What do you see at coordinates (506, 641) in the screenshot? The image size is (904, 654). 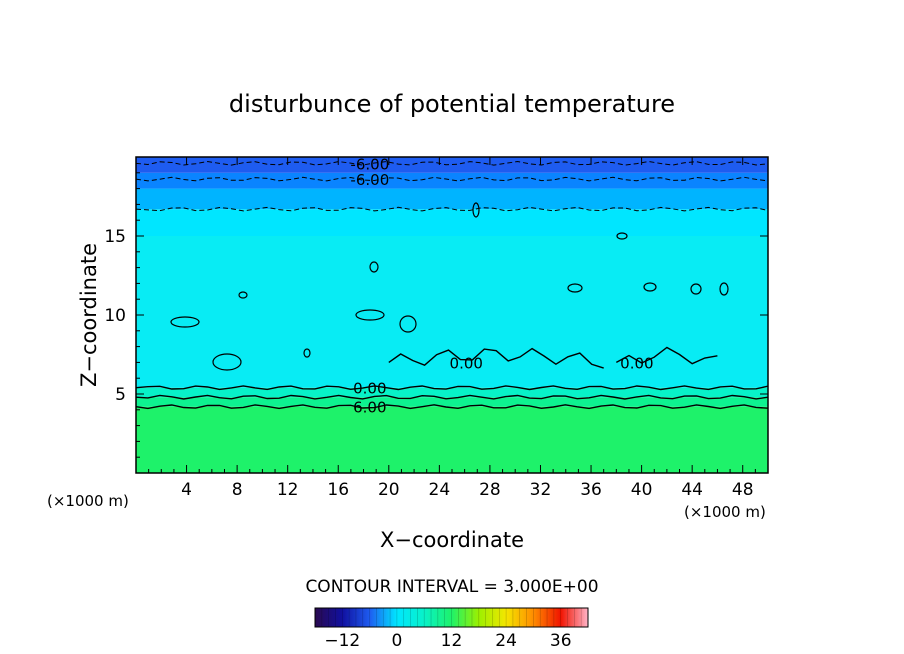 I see `colorbar-tick-label: 24` at bounding box center [506, 641].